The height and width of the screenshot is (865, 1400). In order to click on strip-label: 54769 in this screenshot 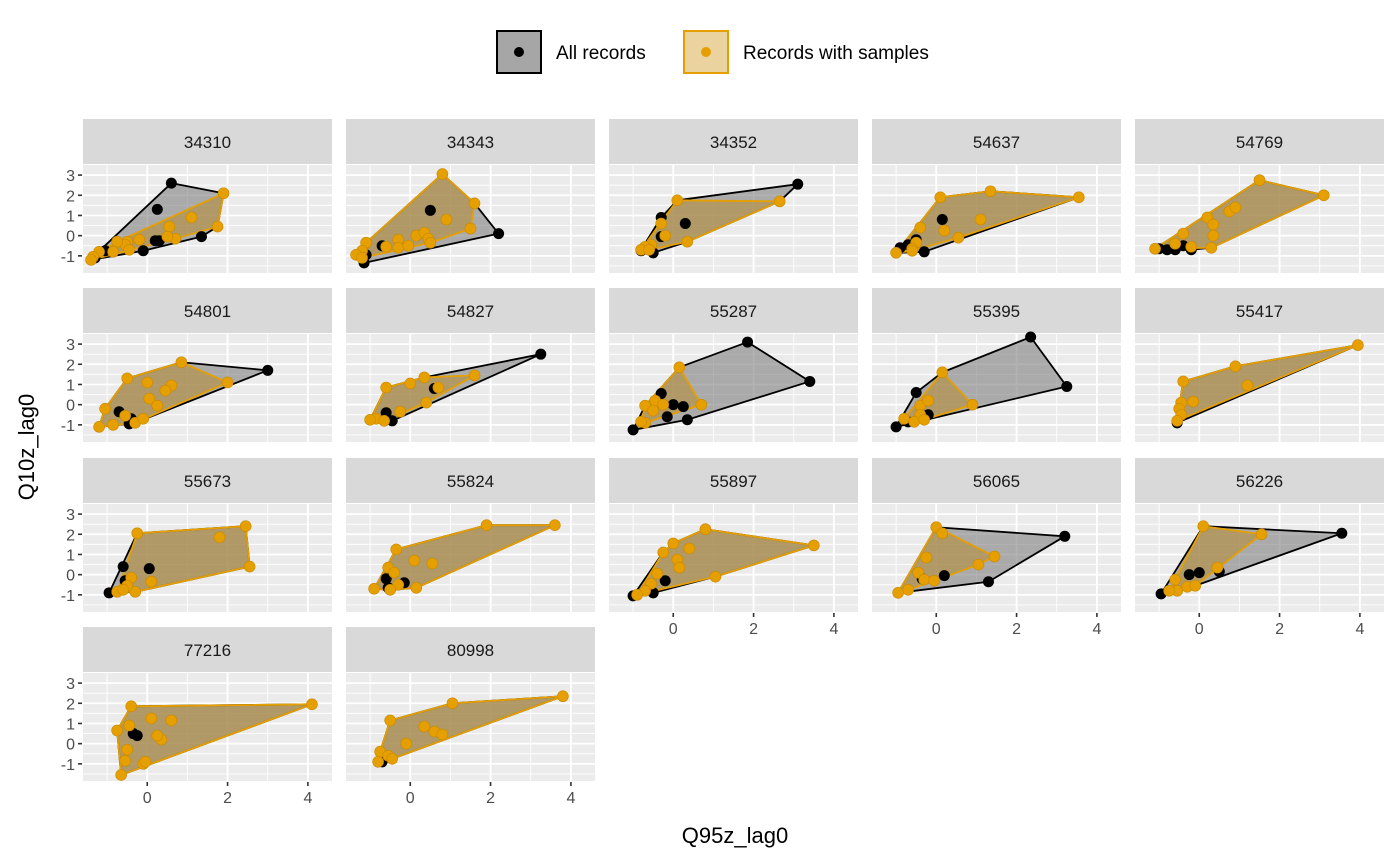, I will do `click(1259, 142)`.